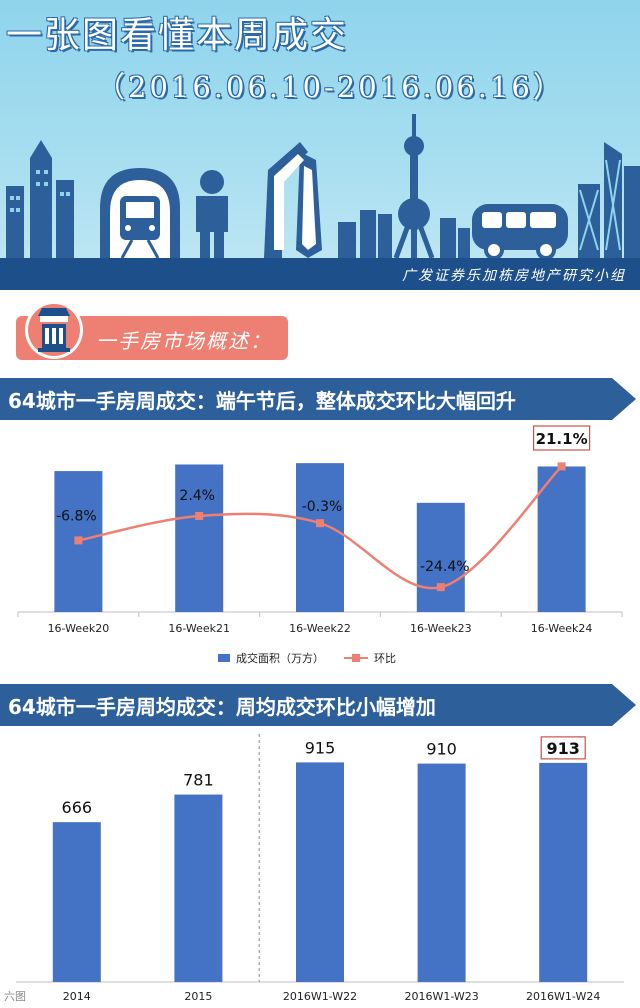 The image size is (640, 1008). I want to click on section-tag: 一手房市场概述：, so click(152, 330).